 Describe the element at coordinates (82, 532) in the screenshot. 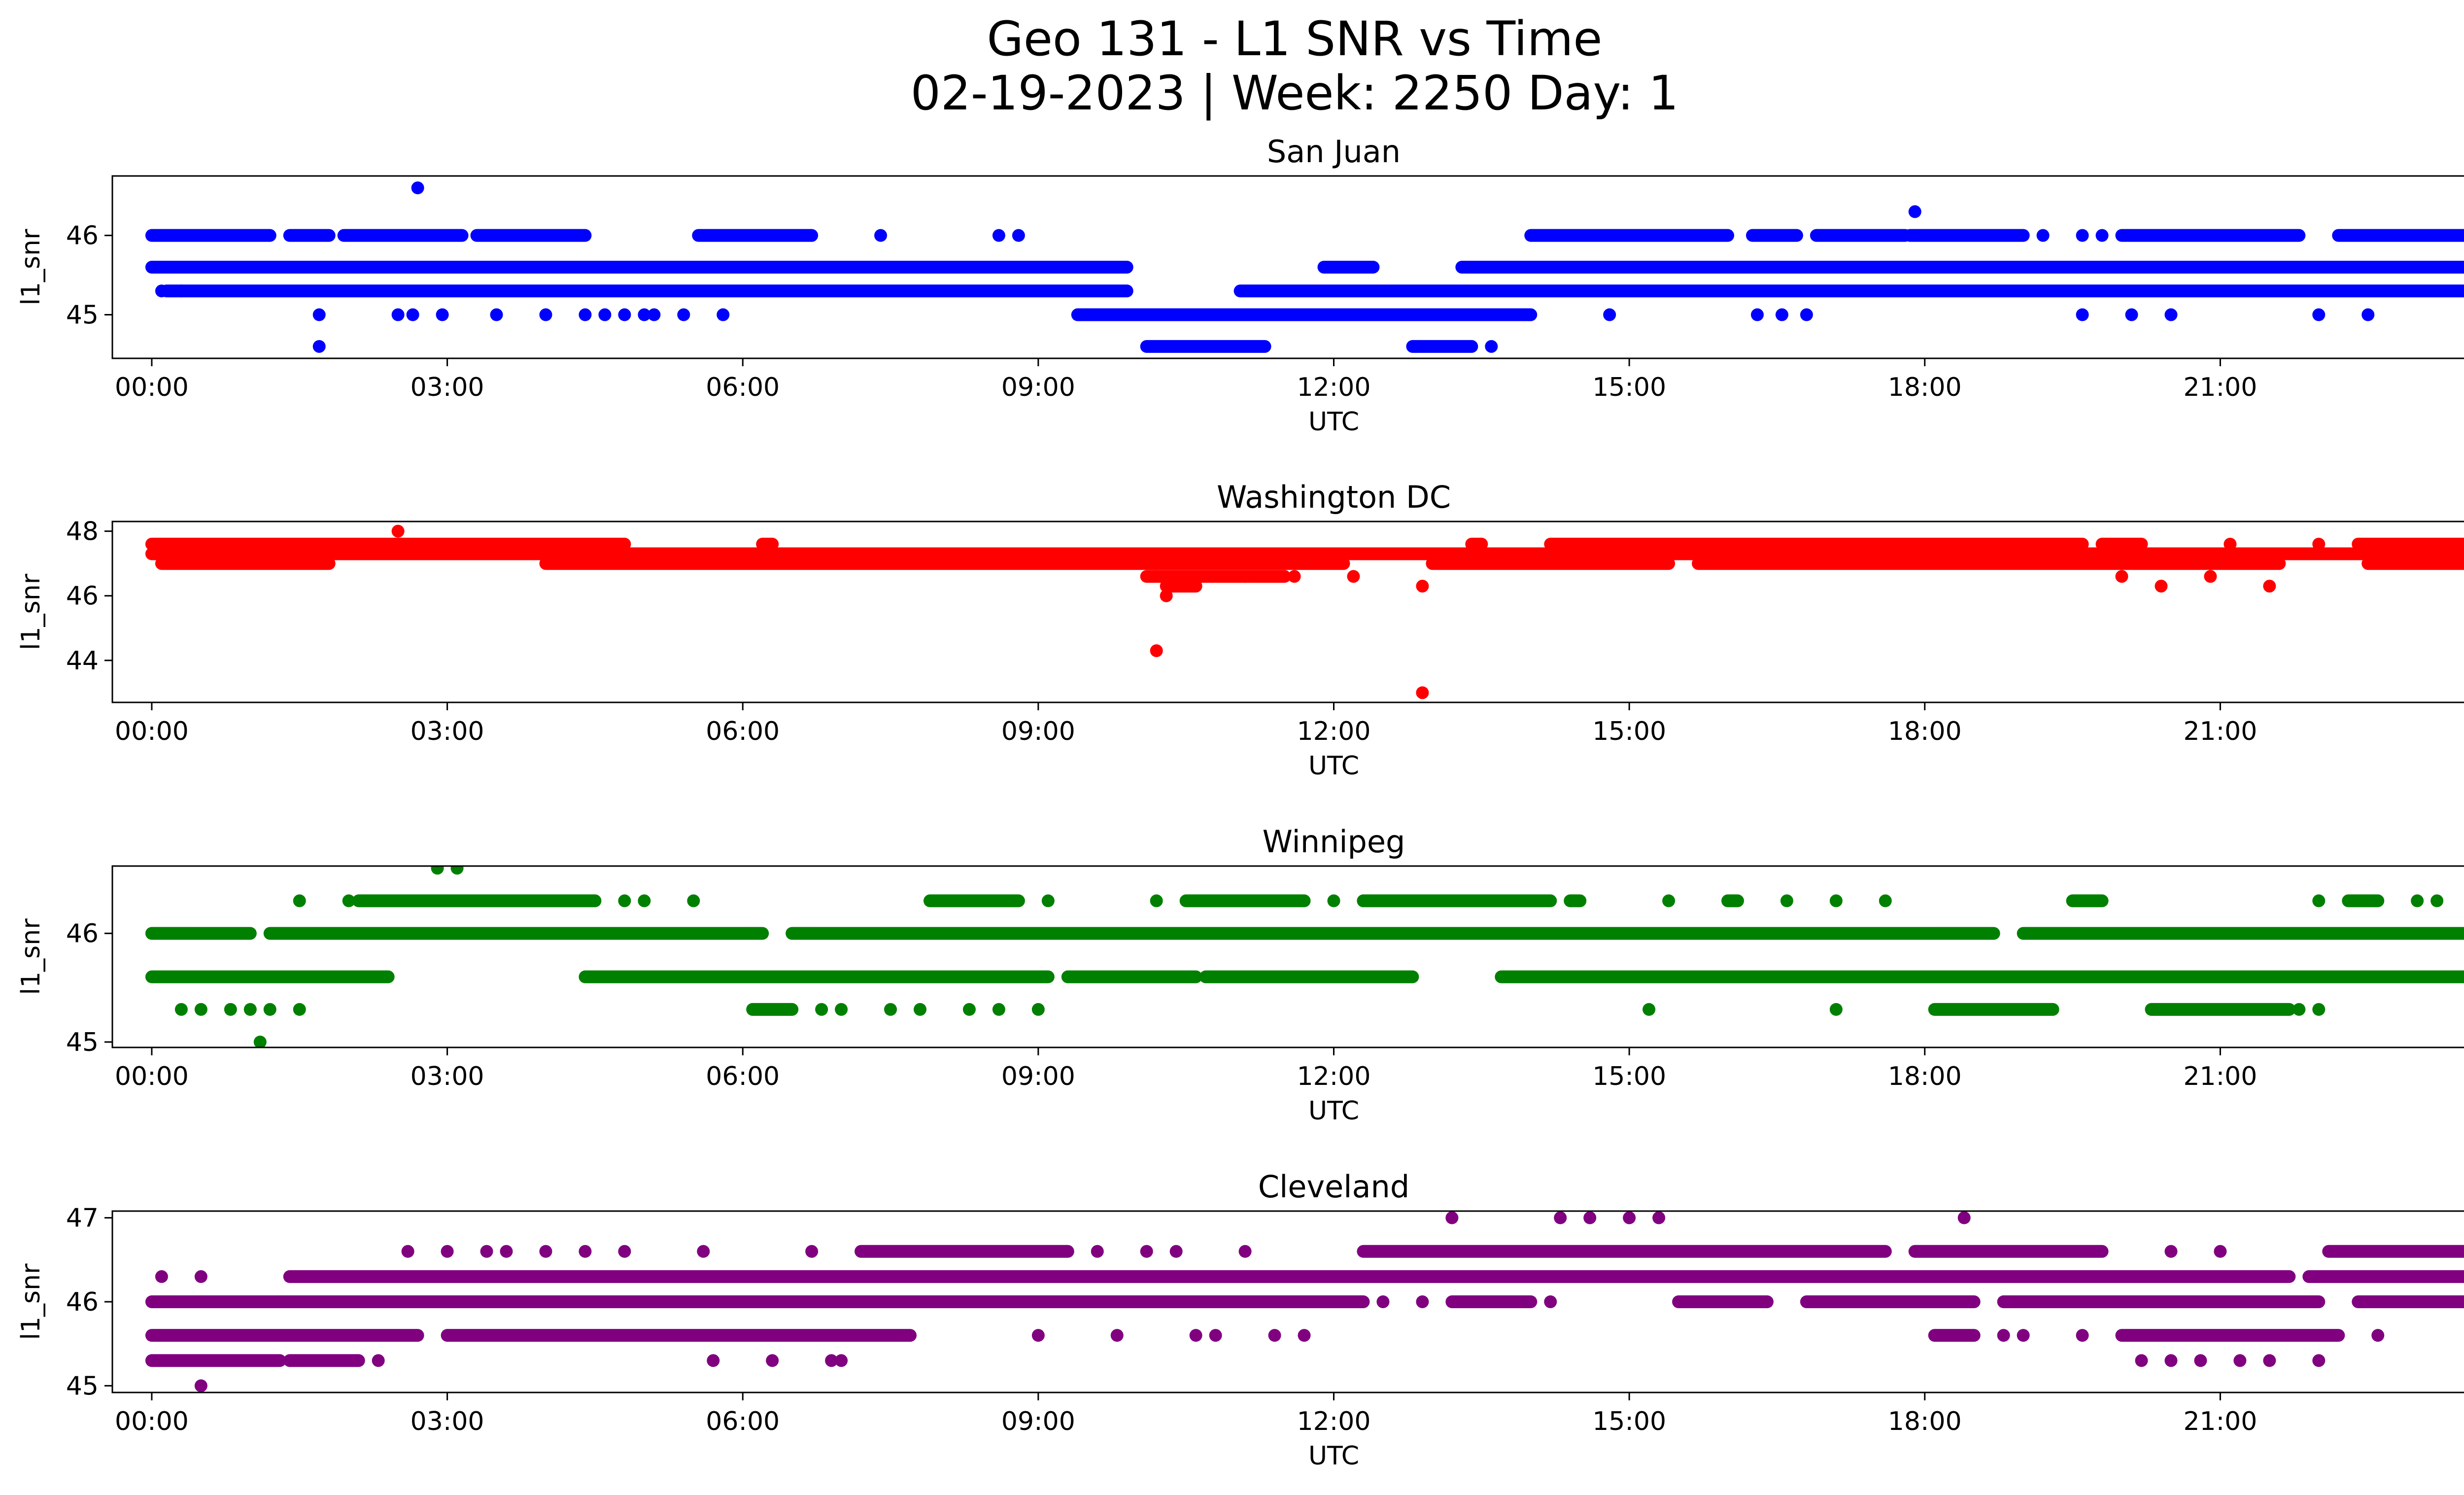

I see `y-tick-label: 48` at that location.